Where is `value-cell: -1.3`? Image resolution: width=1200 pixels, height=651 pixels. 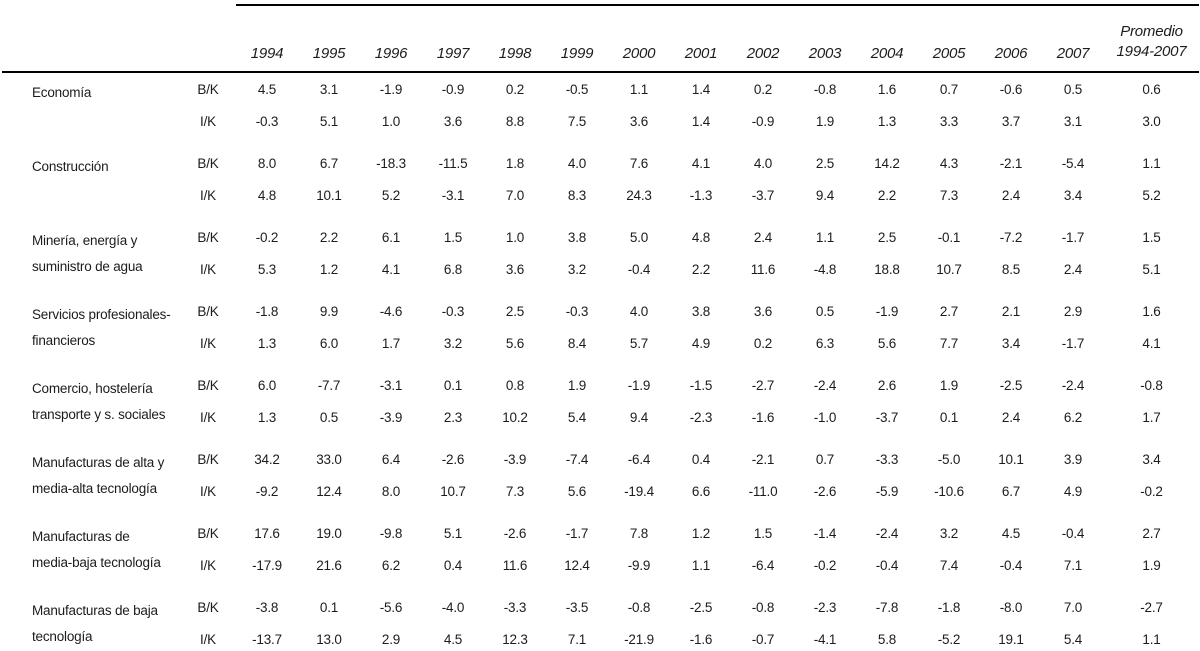 value-cell: -1.3 is located at coordinates (701, 195).